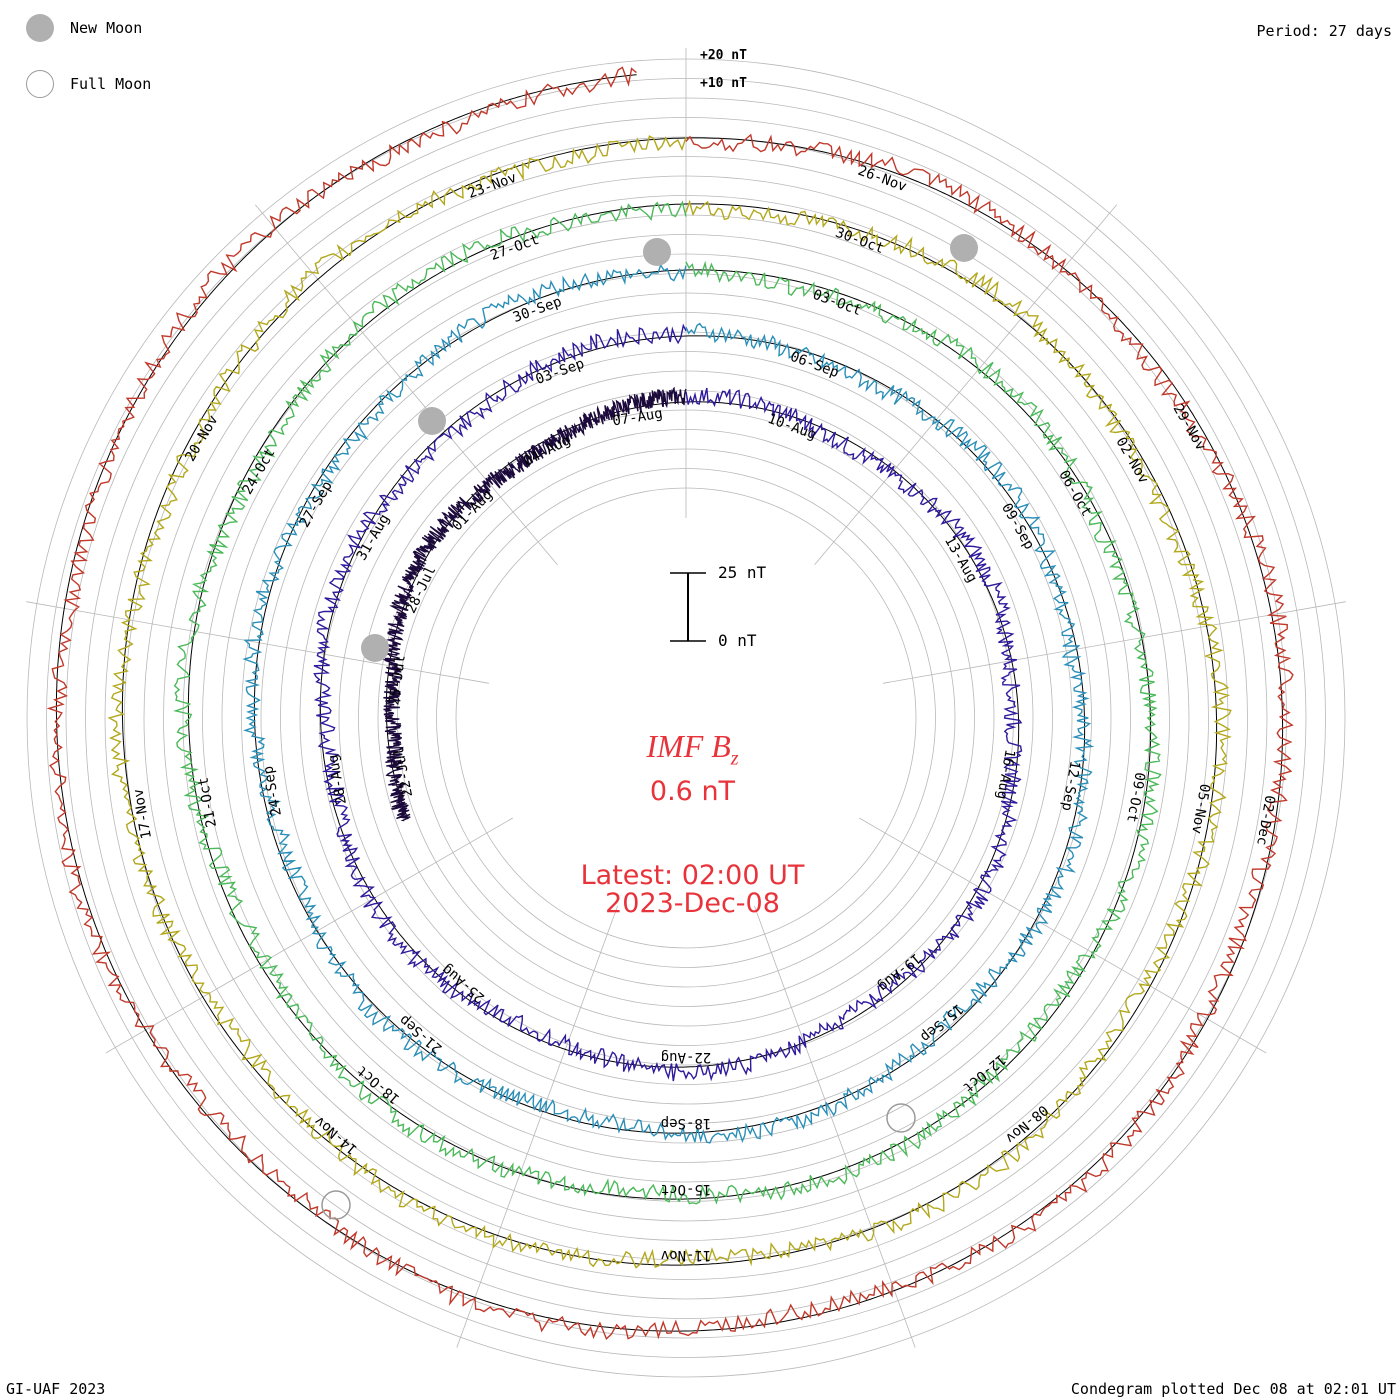 The width and height of the screenshot is (1400, 1400). Describe the element at coordinates (686, 1123) in the screenshot. I see `date-label: 18-Sep` at that location.